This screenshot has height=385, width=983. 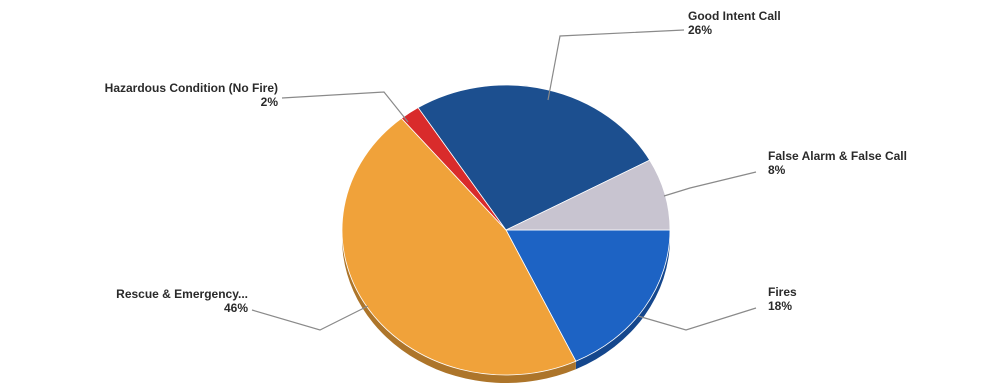 What do you see at coordinates (734, 16) in the screenshot?
I see `slice-label-name: Good Intent Call` at bounding box center [734, 16].